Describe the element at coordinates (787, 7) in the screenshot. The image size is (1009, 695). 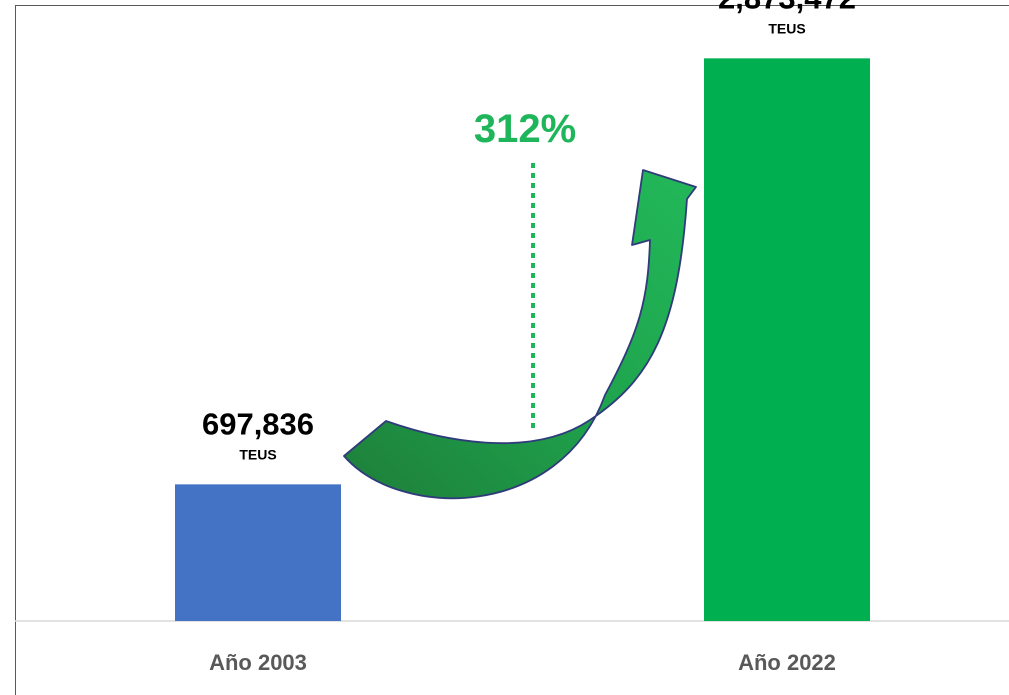
I see `data-label-value-2: 2,873,472` at that location.